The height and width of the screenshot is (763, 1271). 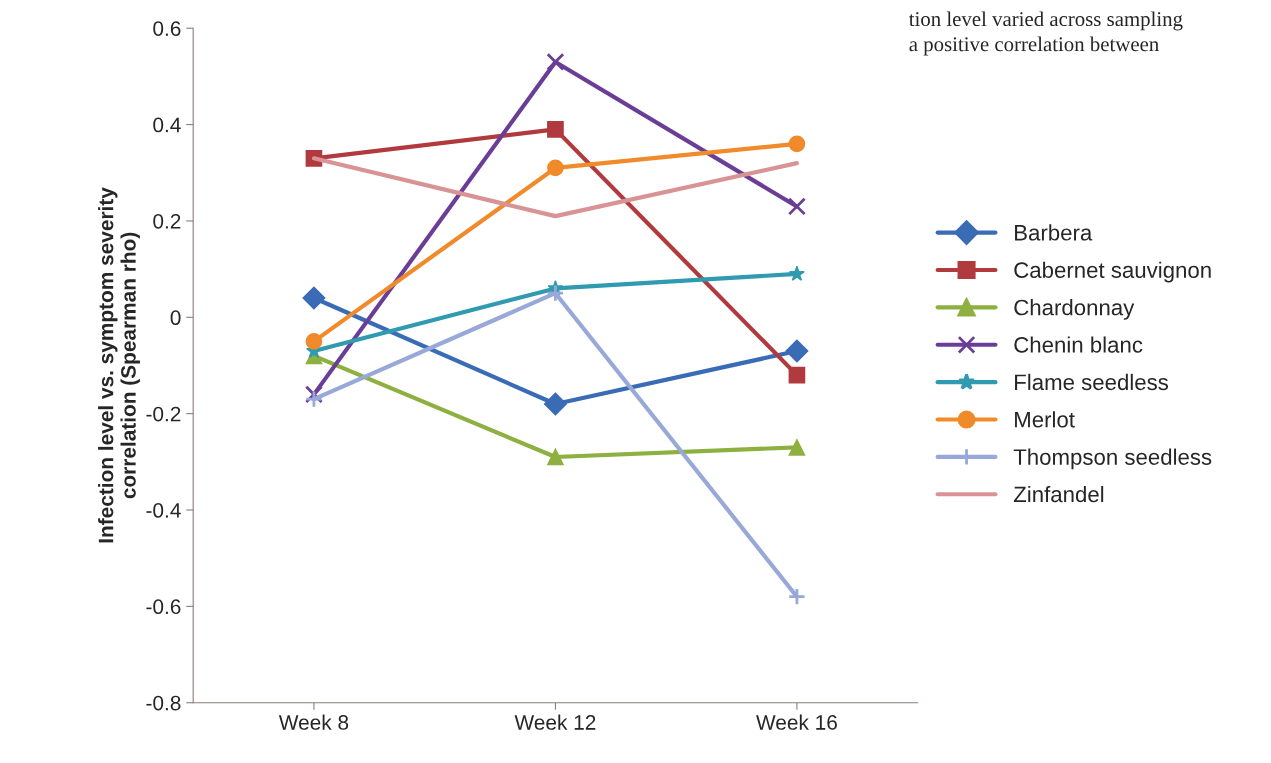 I want to click on x-tick-label: Week 16, so click(x=796, y=722).